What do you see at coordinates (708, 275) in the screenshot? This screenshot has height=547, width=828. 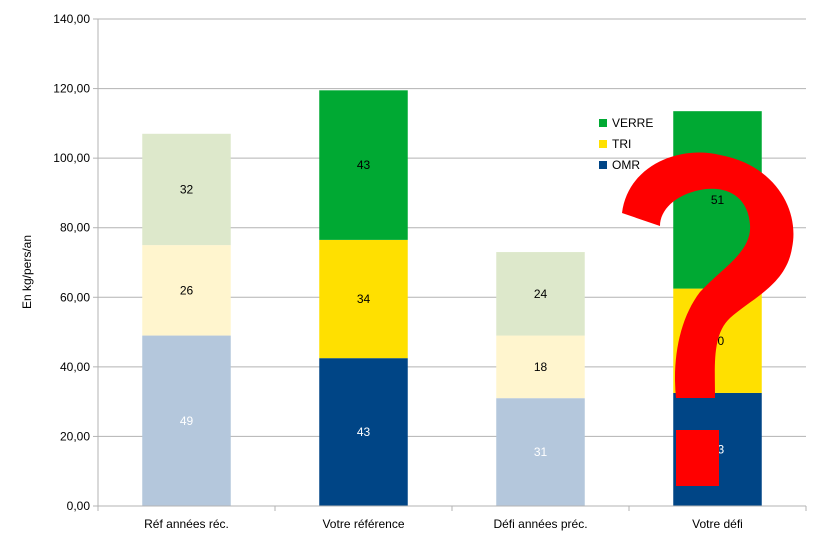 I see `question-mark-hook` at bounding box center [708, 275].